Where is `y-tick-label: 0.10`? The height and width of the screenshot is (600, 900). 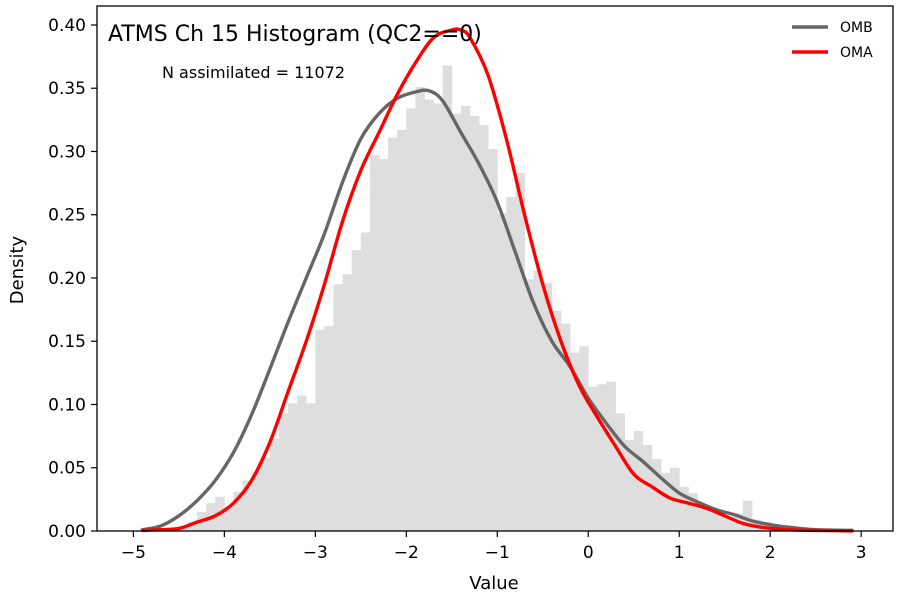 y-tick-label: 0.10 is located at coordinates (67, 405).